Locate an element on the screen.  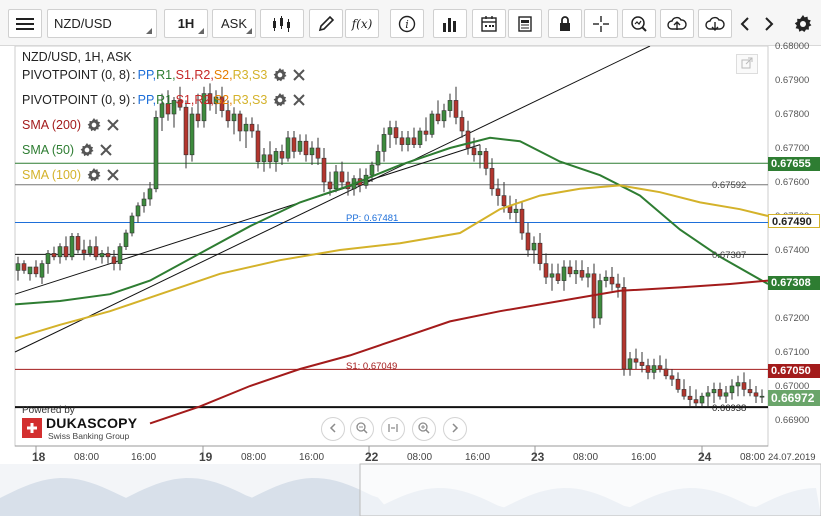
pivot-level-s1: S1, is located at coordinates (185, 75).